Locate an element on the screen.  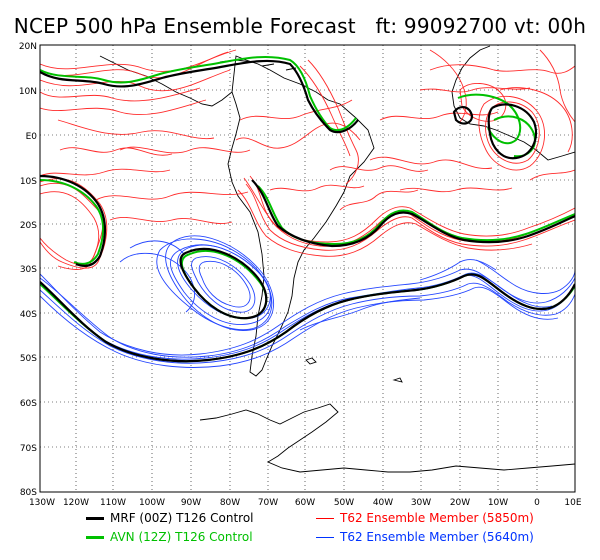
antarctica-coast is located at coordinates (387, 438).